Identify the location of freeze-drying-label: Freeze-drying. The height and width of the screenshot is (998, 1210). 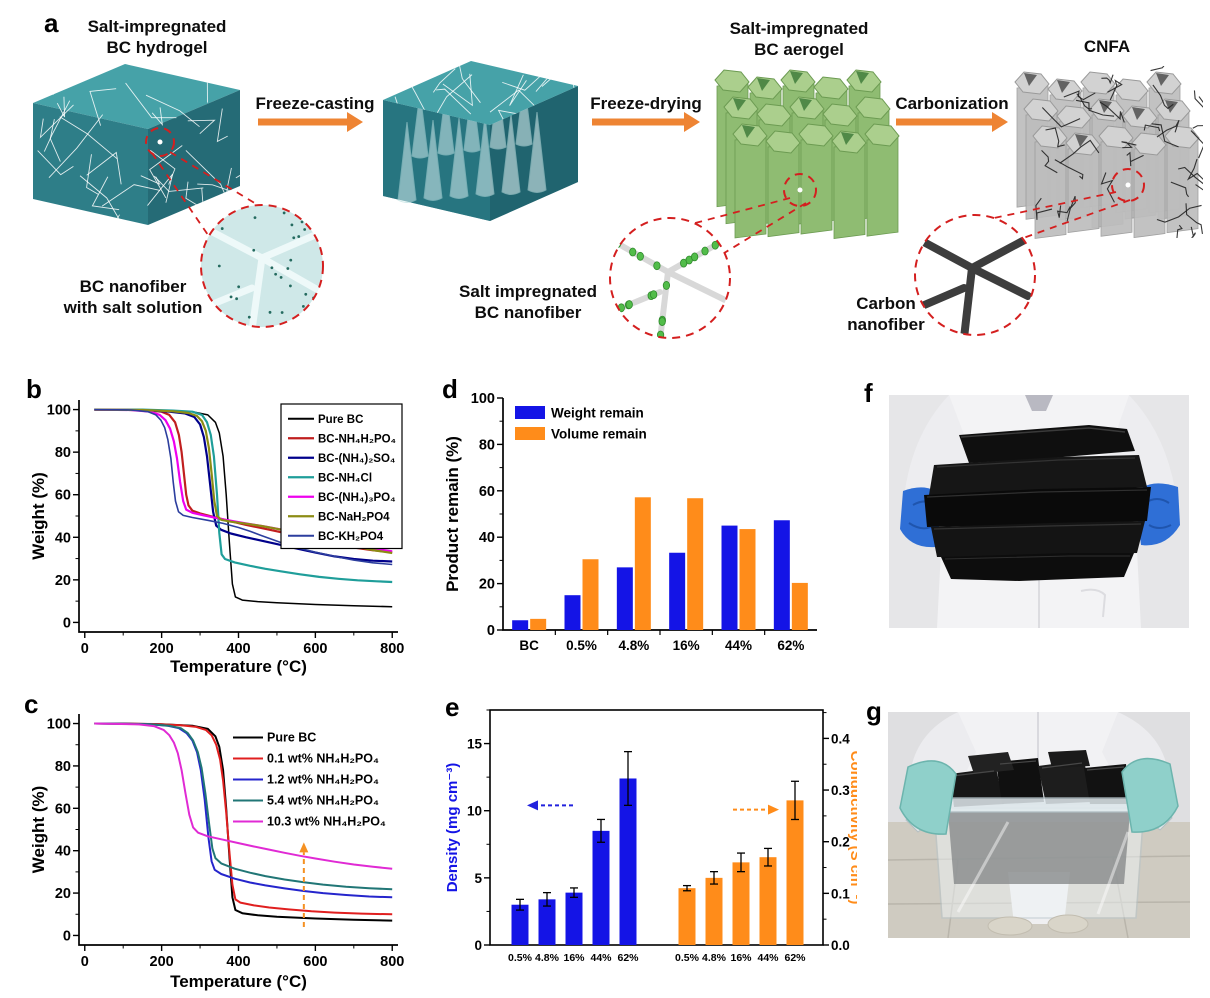
(646, 103).